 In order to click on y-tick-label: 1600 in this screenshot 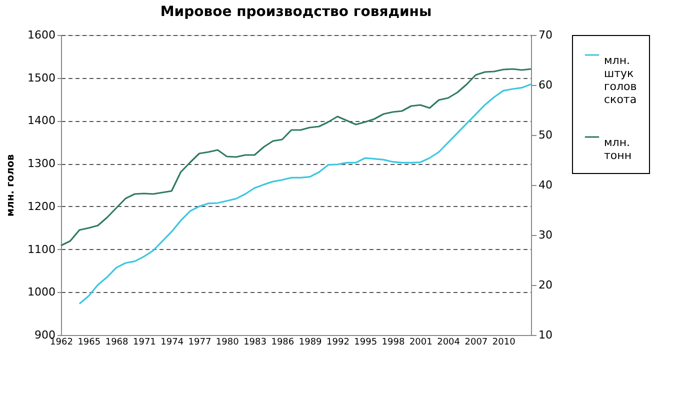, I will do `click(42, 35)`.